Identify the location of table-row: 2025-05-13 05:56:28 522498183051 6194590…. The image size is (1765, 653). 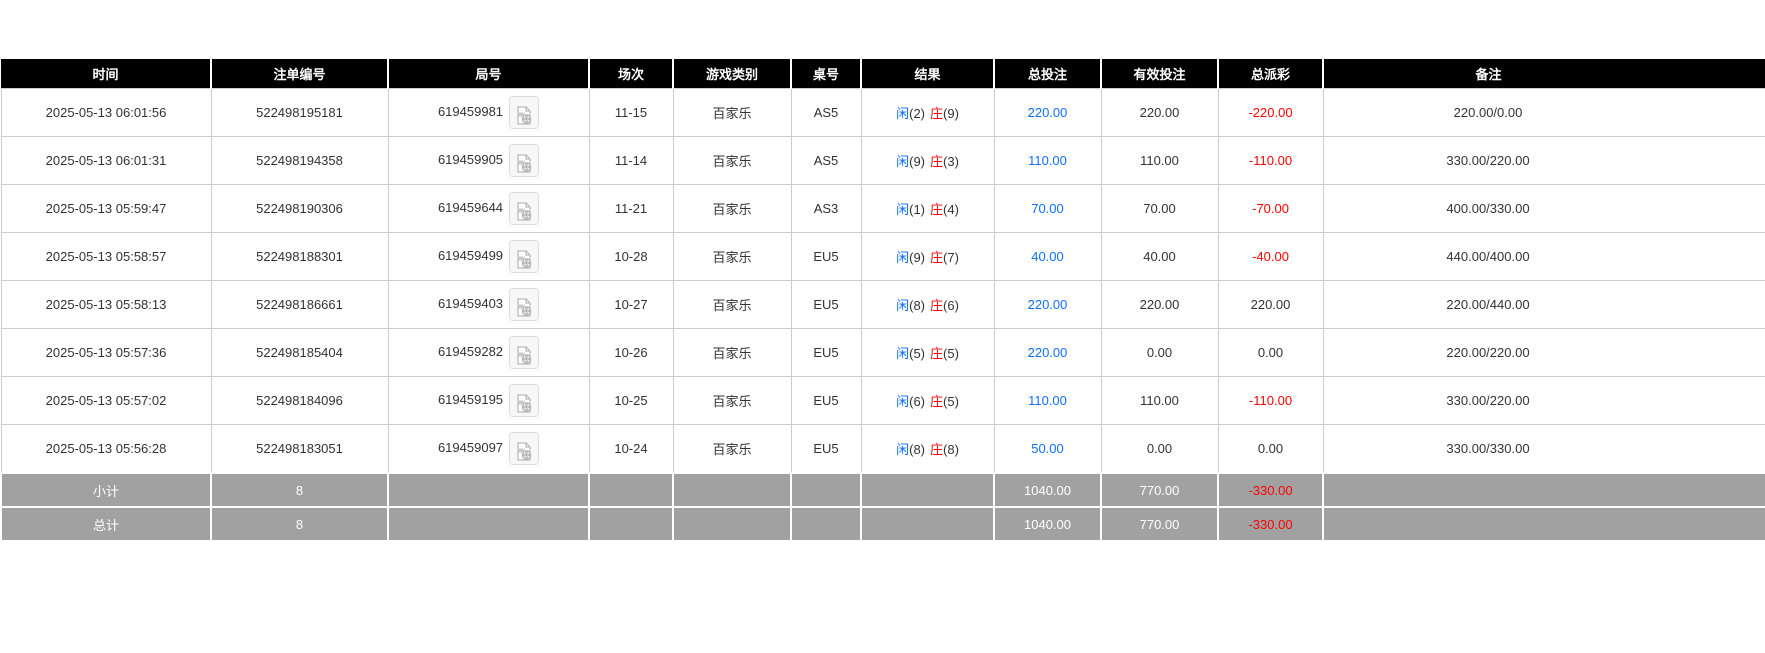
(882, 449).